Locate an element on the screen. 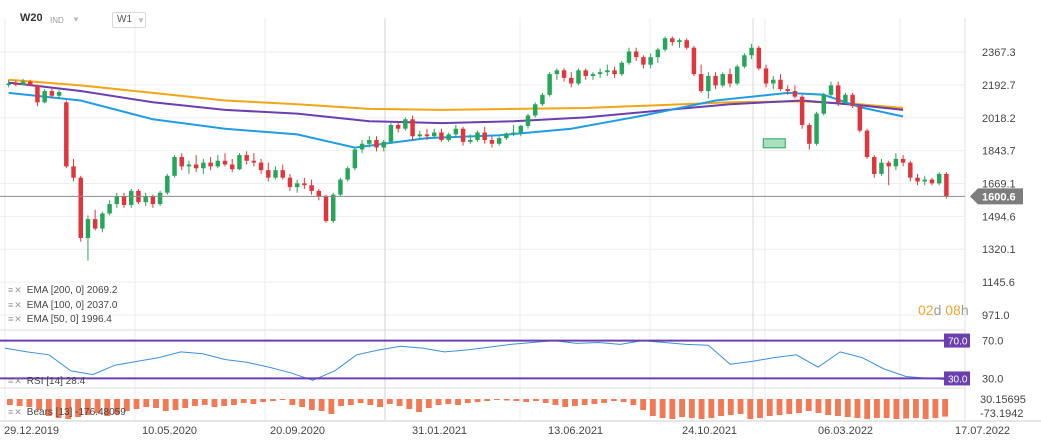  ema100-line is located at coordinates (456, 103).